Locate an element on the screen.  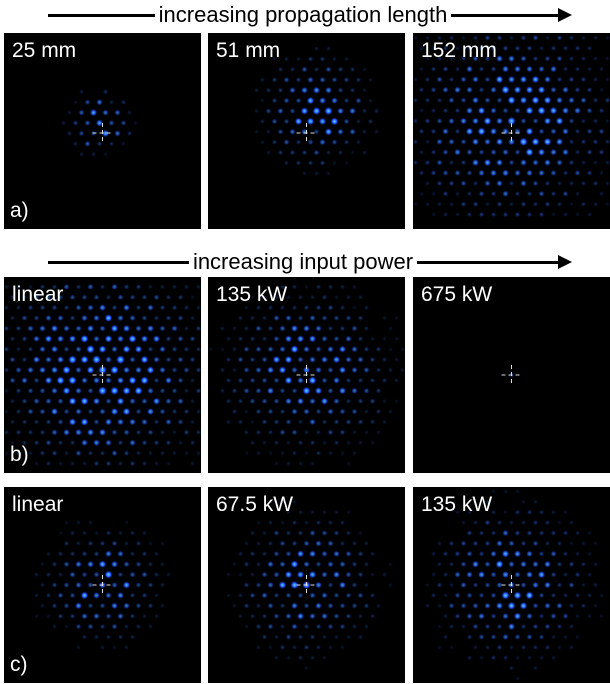
arrow-head is located at coordinates (565, 262).